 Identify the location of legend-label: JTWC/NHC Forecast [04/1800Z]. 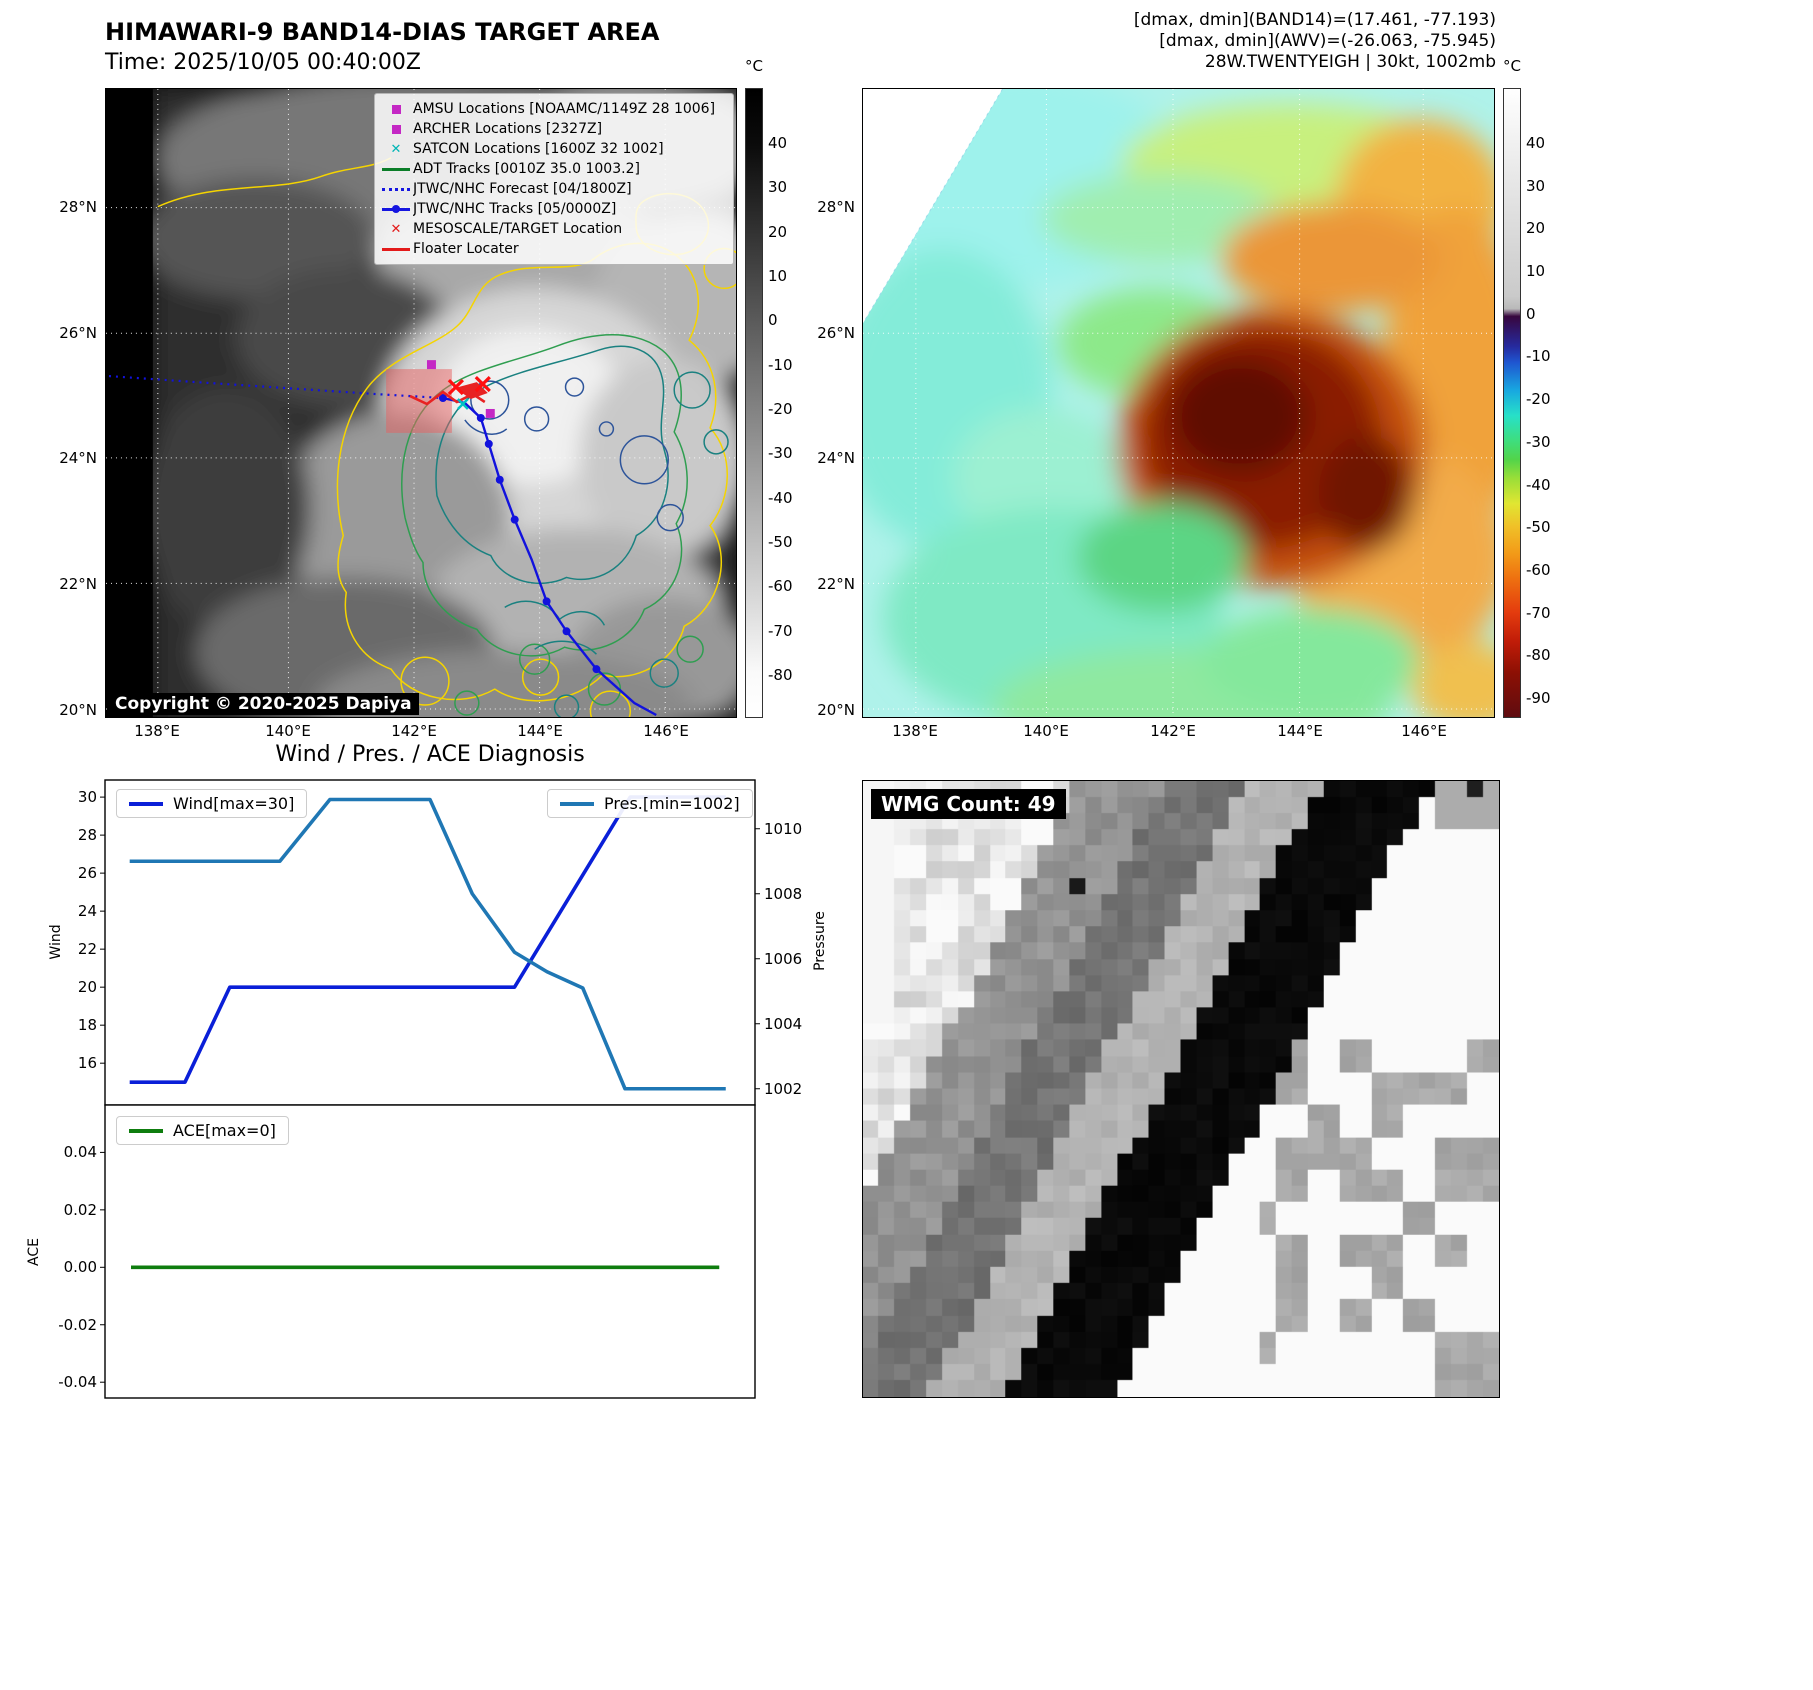
(522, 189).